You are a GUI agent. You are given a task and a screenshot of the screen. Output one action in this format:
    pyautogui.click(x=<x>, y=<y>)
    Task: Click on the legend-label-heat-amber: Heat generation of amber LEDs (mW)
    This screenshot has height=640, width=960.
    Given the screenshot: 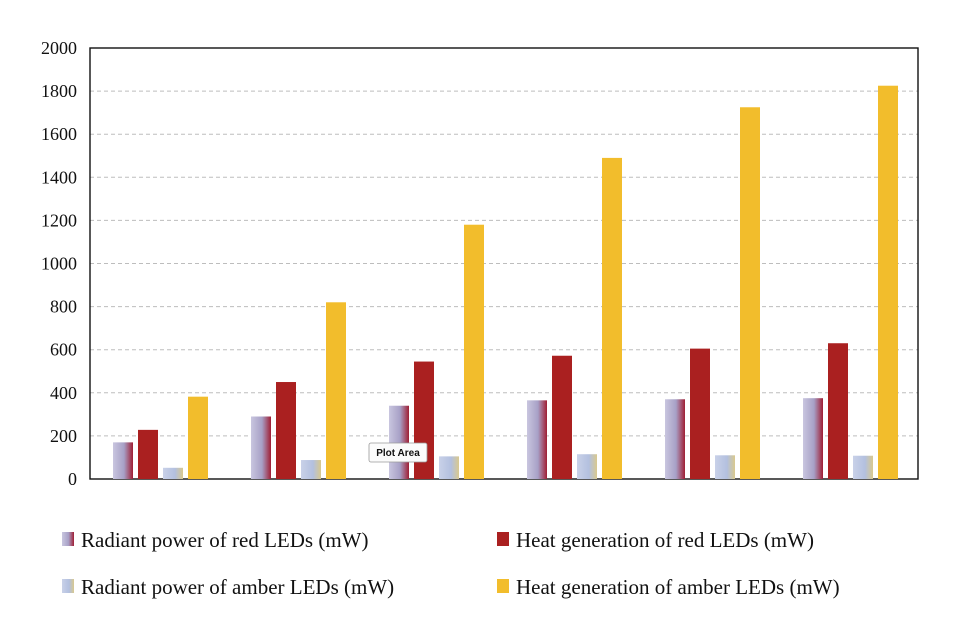 What is the action you would take?
    pyautogui.click(x=678, y=587)
    